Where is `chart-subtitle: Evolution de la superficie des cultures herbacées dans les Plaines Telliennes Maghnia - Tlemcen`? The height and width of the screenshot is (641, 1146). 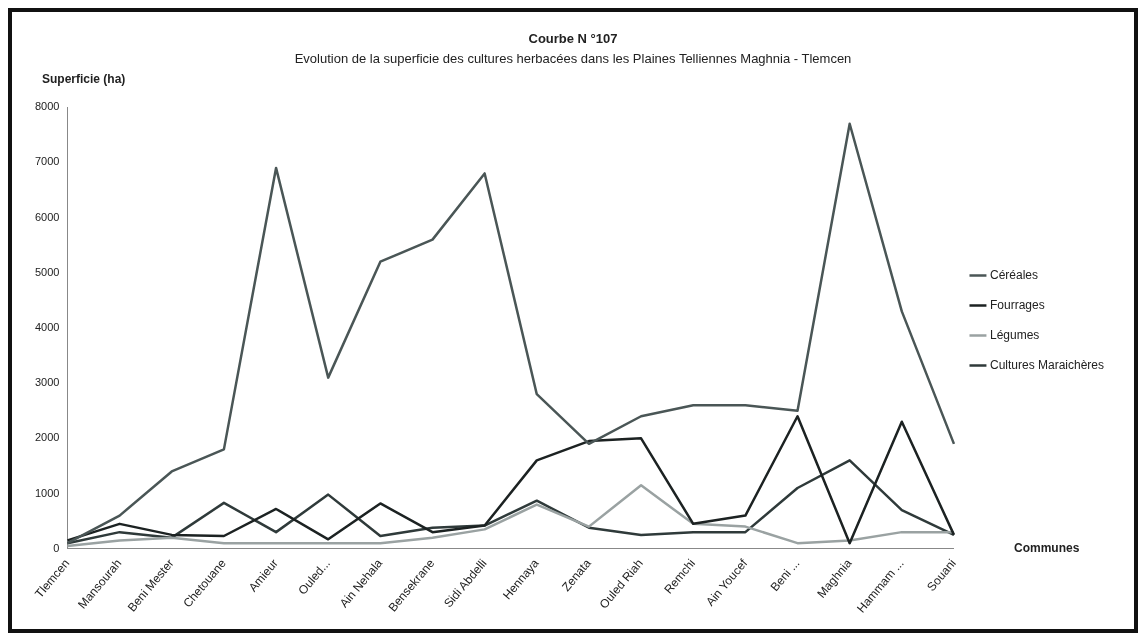
chart-subtitle: Evolution de la superficie des cultures herbacées dans les Plaines Telliennes Maghnia - Tlemcen is located at coordinates (573, 58).